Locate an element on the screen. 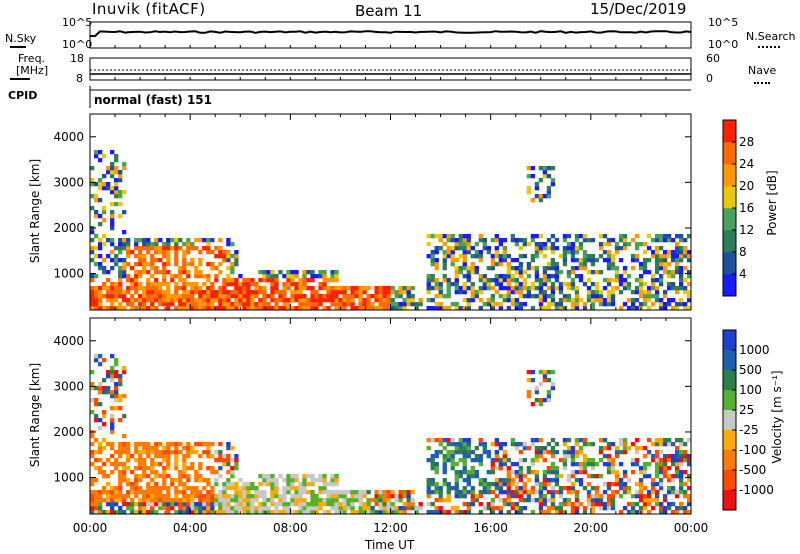 The width and height of the screenshot is (800, 554). y-tick-label: 1000 is located at coordinates (68, 478).